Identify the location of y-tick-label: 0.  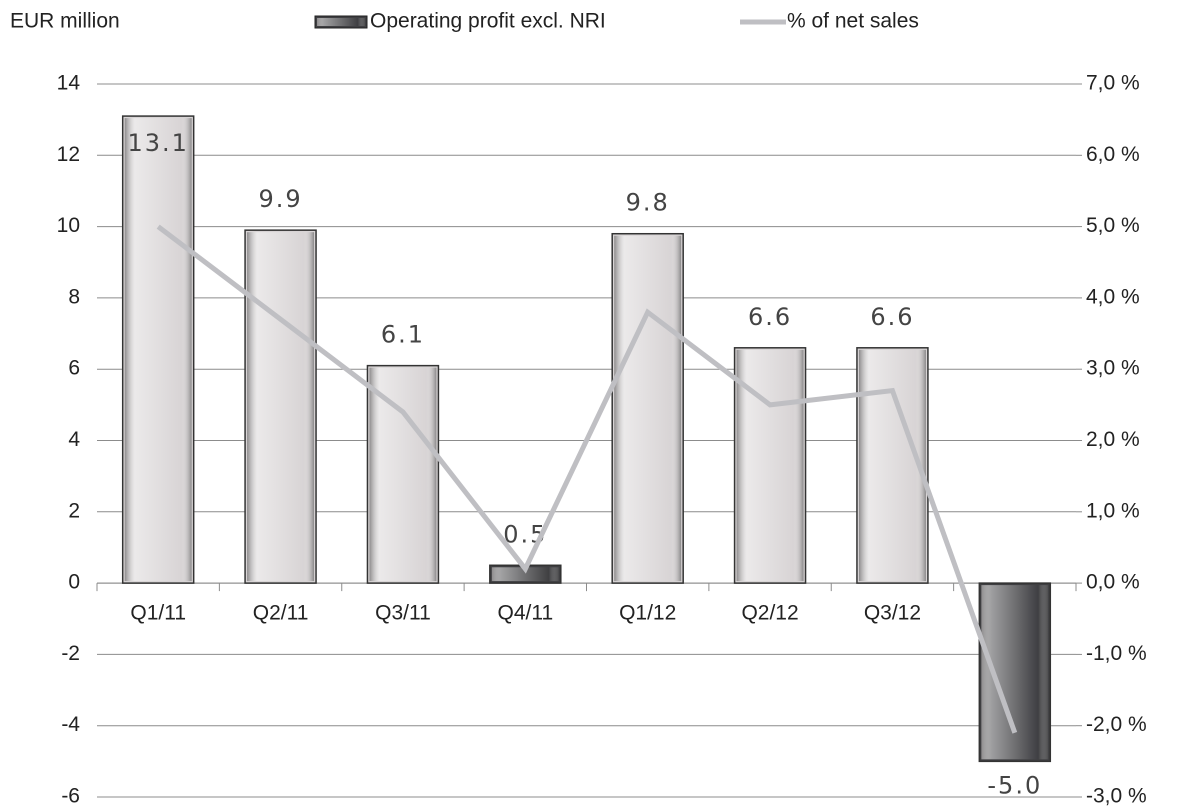
(74, 582).